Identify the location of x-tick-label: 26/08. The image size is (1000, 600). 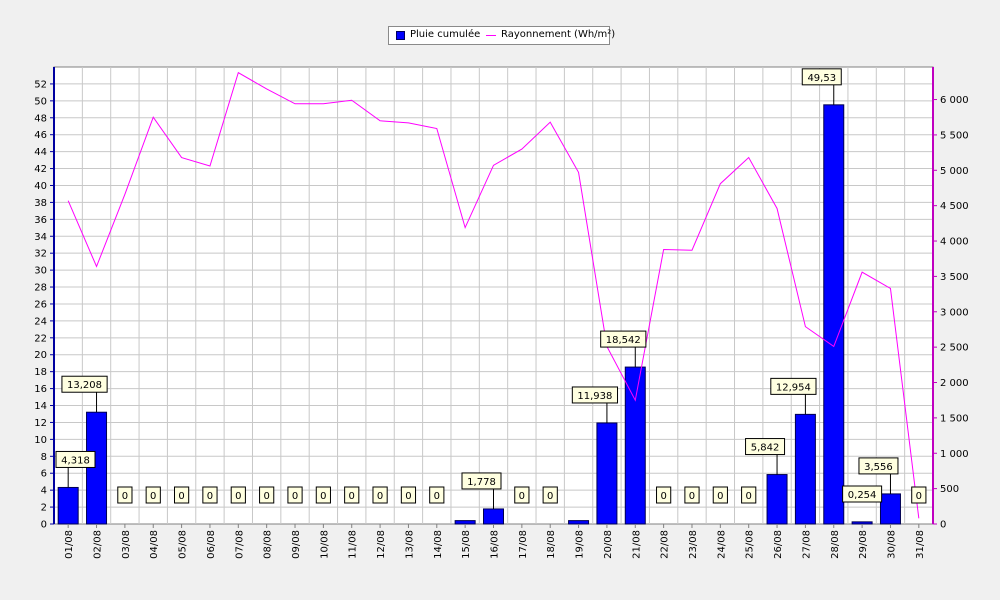
(778, 544).